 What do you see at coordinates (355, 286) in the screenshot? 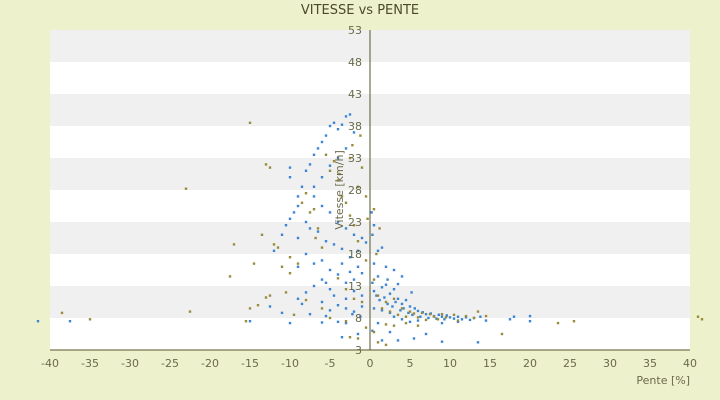
I see `y-tick-label: 13` at bounding box center [355, 286].